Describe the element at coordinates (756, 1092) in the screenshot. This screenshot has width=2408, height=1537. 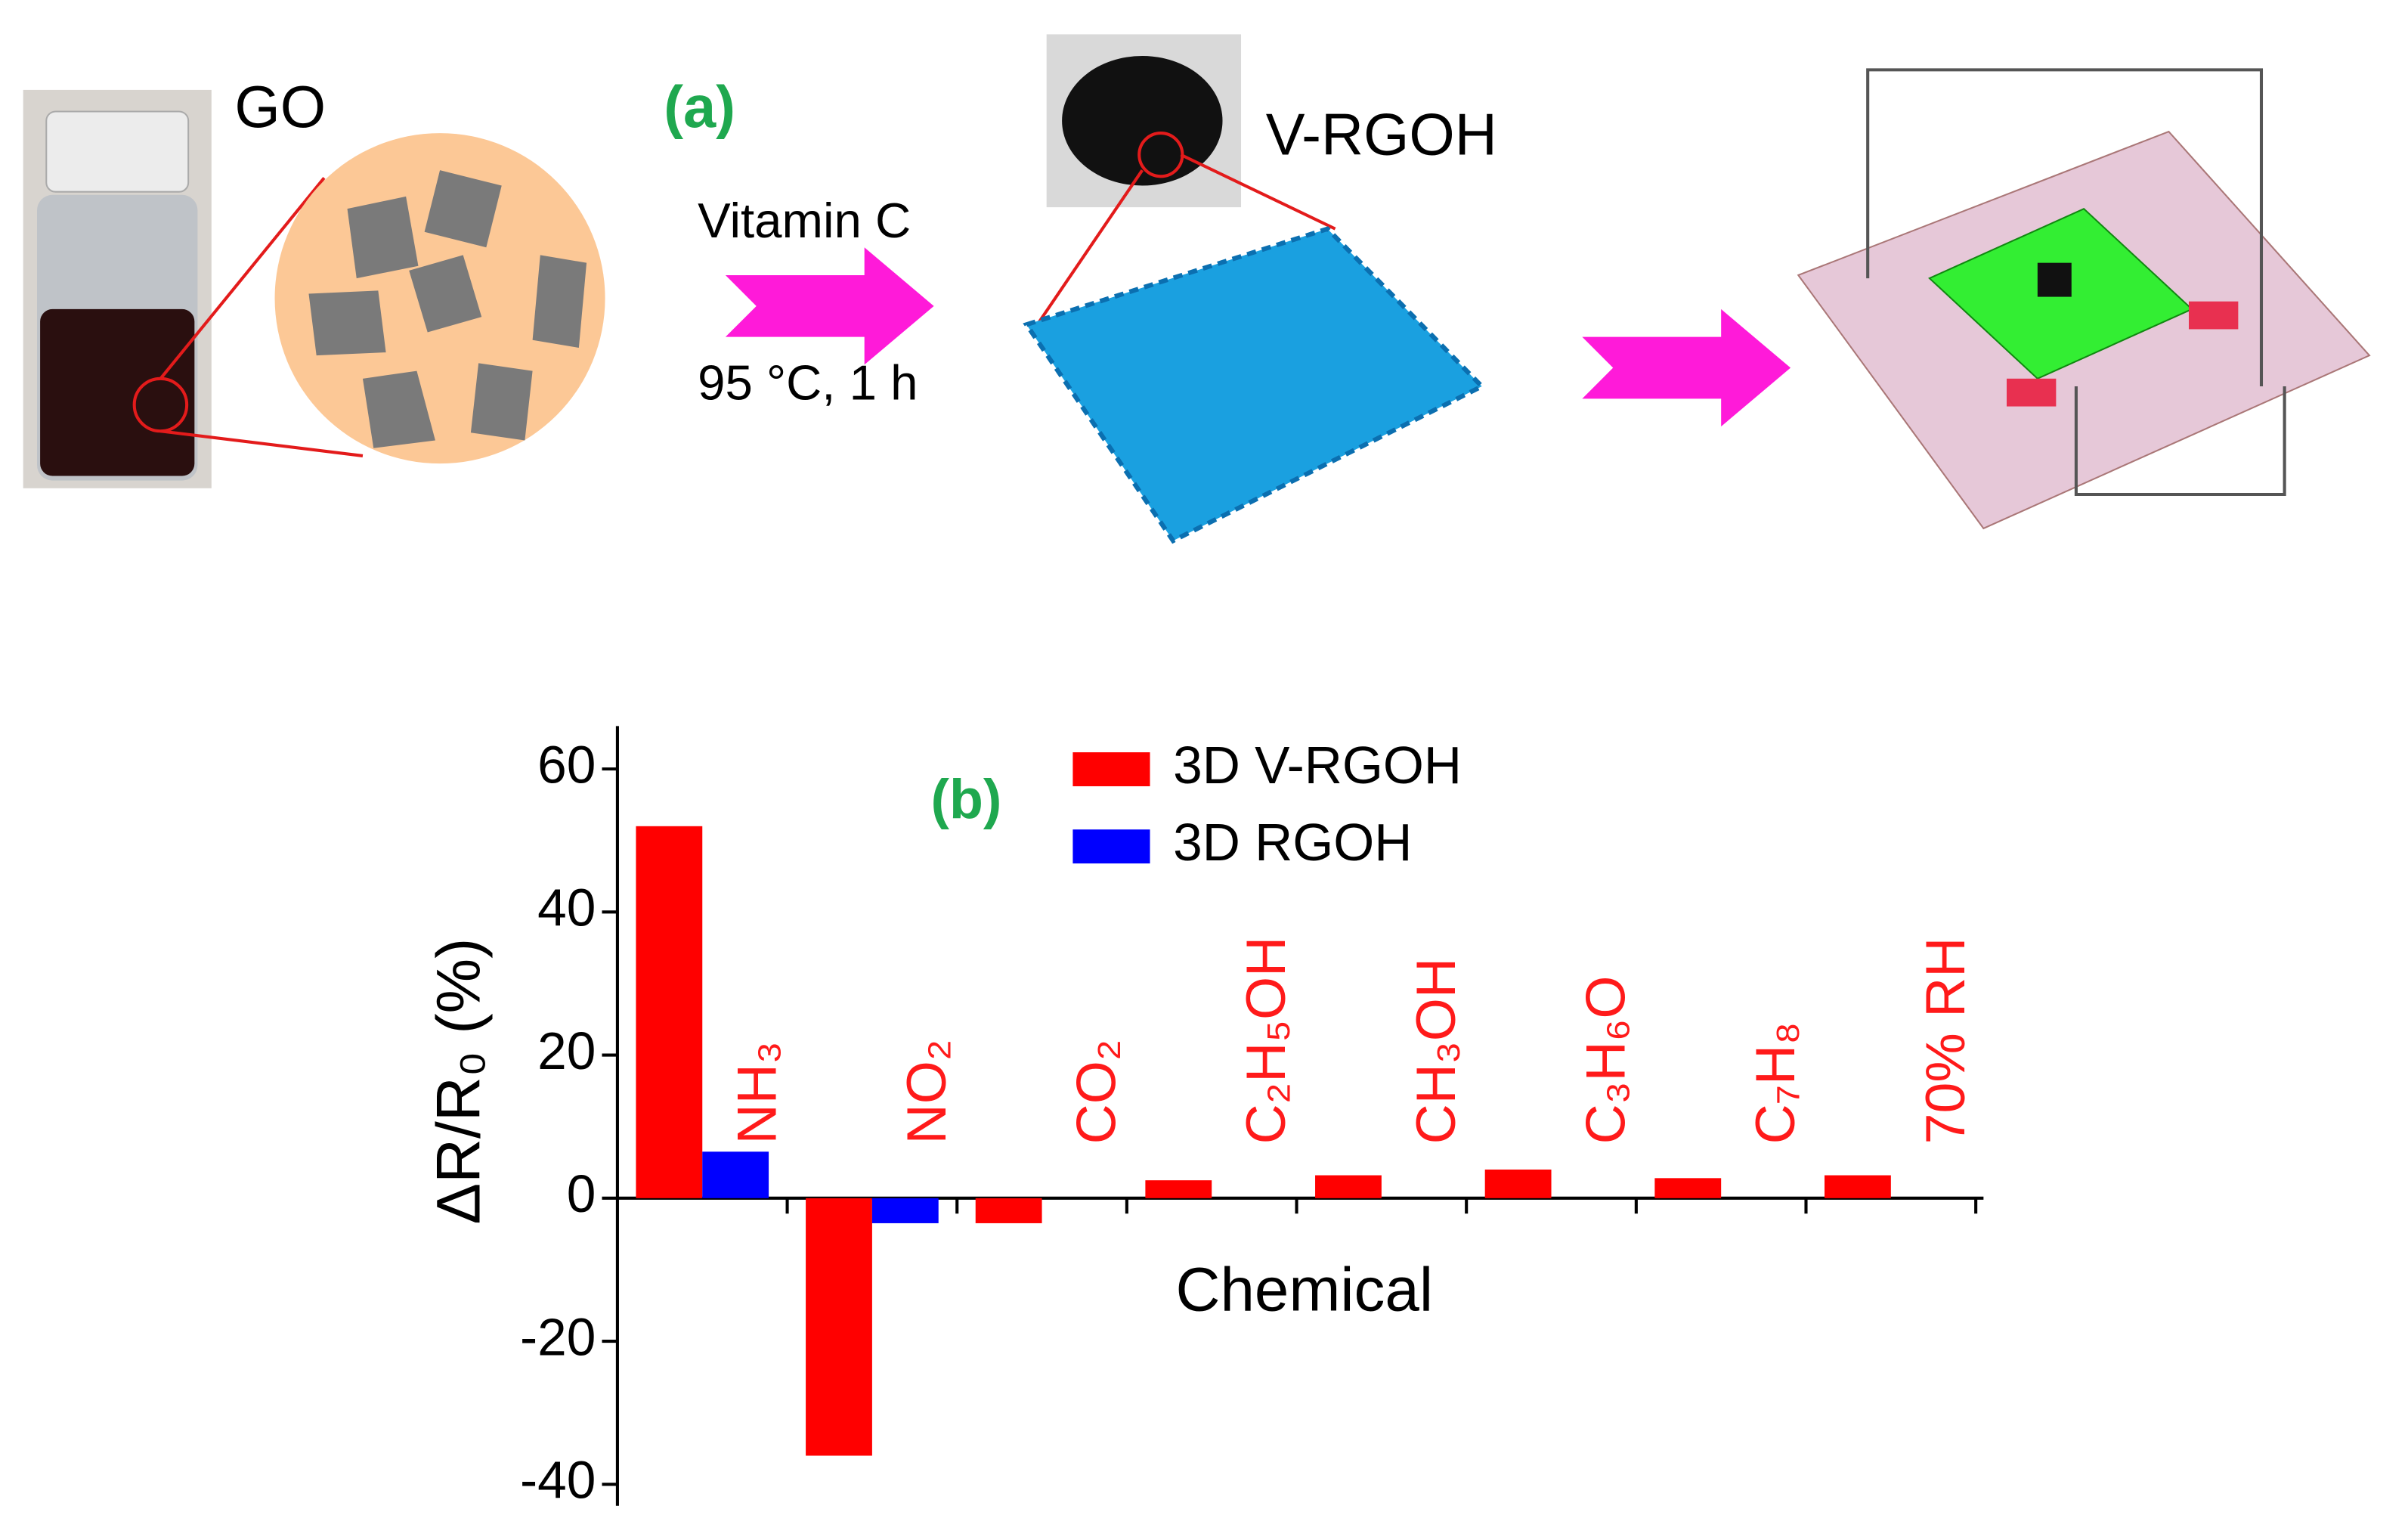
I see `category-label: NH₃` at that location.